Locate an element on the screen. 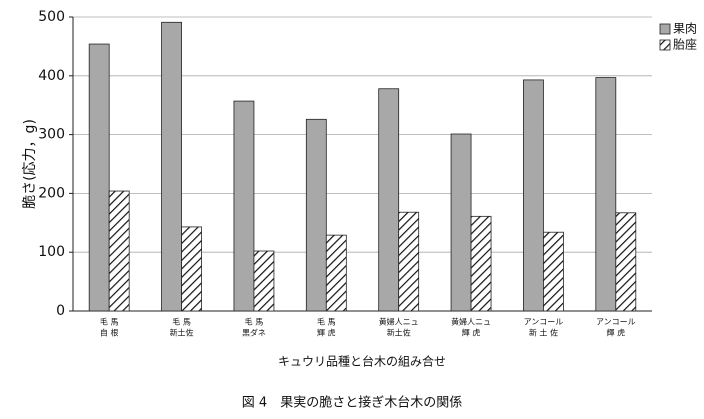  legend-label: 胎座 is located at coordinates (685, 44).